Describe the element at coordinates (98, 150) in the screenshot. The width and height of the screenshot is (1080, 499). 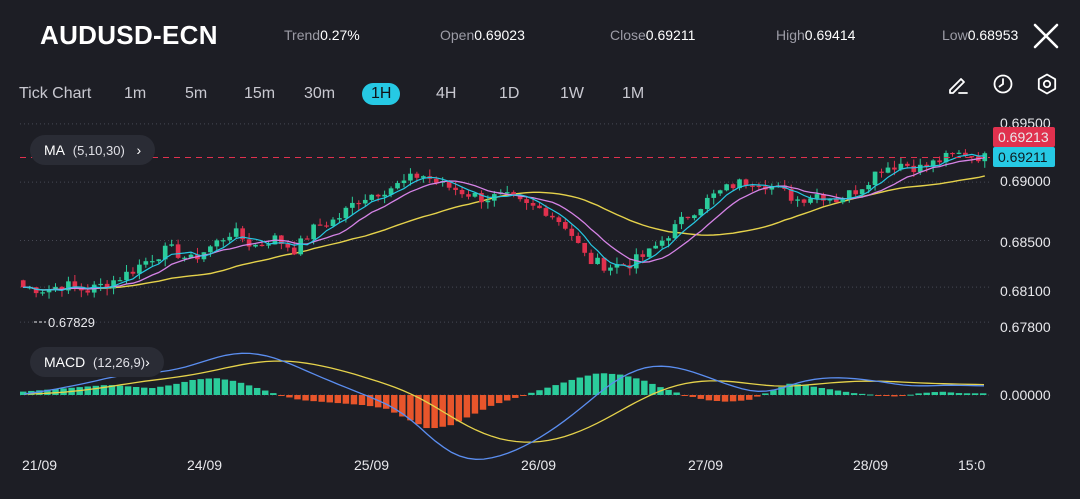
I see `ma-params: (5,10,30)` at that location.